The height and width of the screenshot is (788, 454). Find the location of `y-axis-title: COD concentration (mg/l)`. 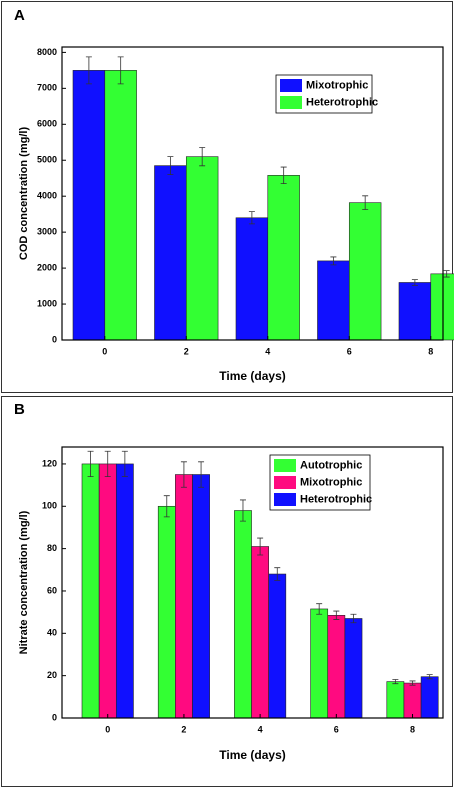

y-axis-title: COD concentration (mg/l) is located at coordinates (24, 194).